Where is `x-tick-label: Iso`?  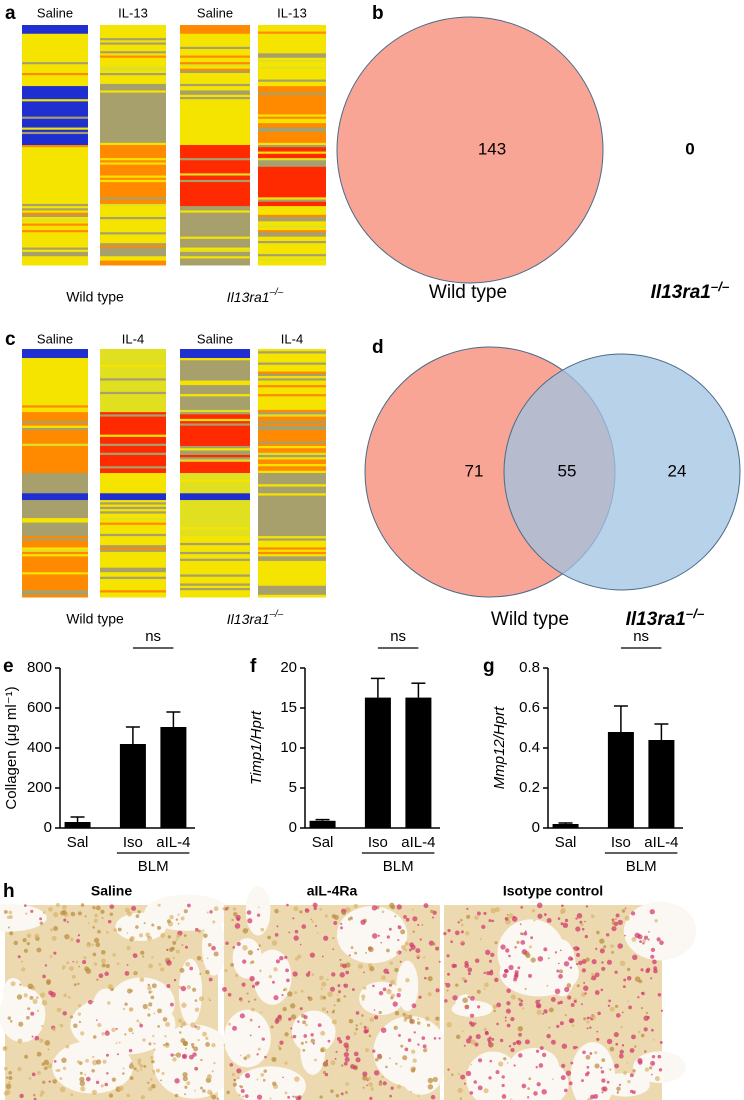 x-tick-label: Iso is located at coordinates (621, 842).